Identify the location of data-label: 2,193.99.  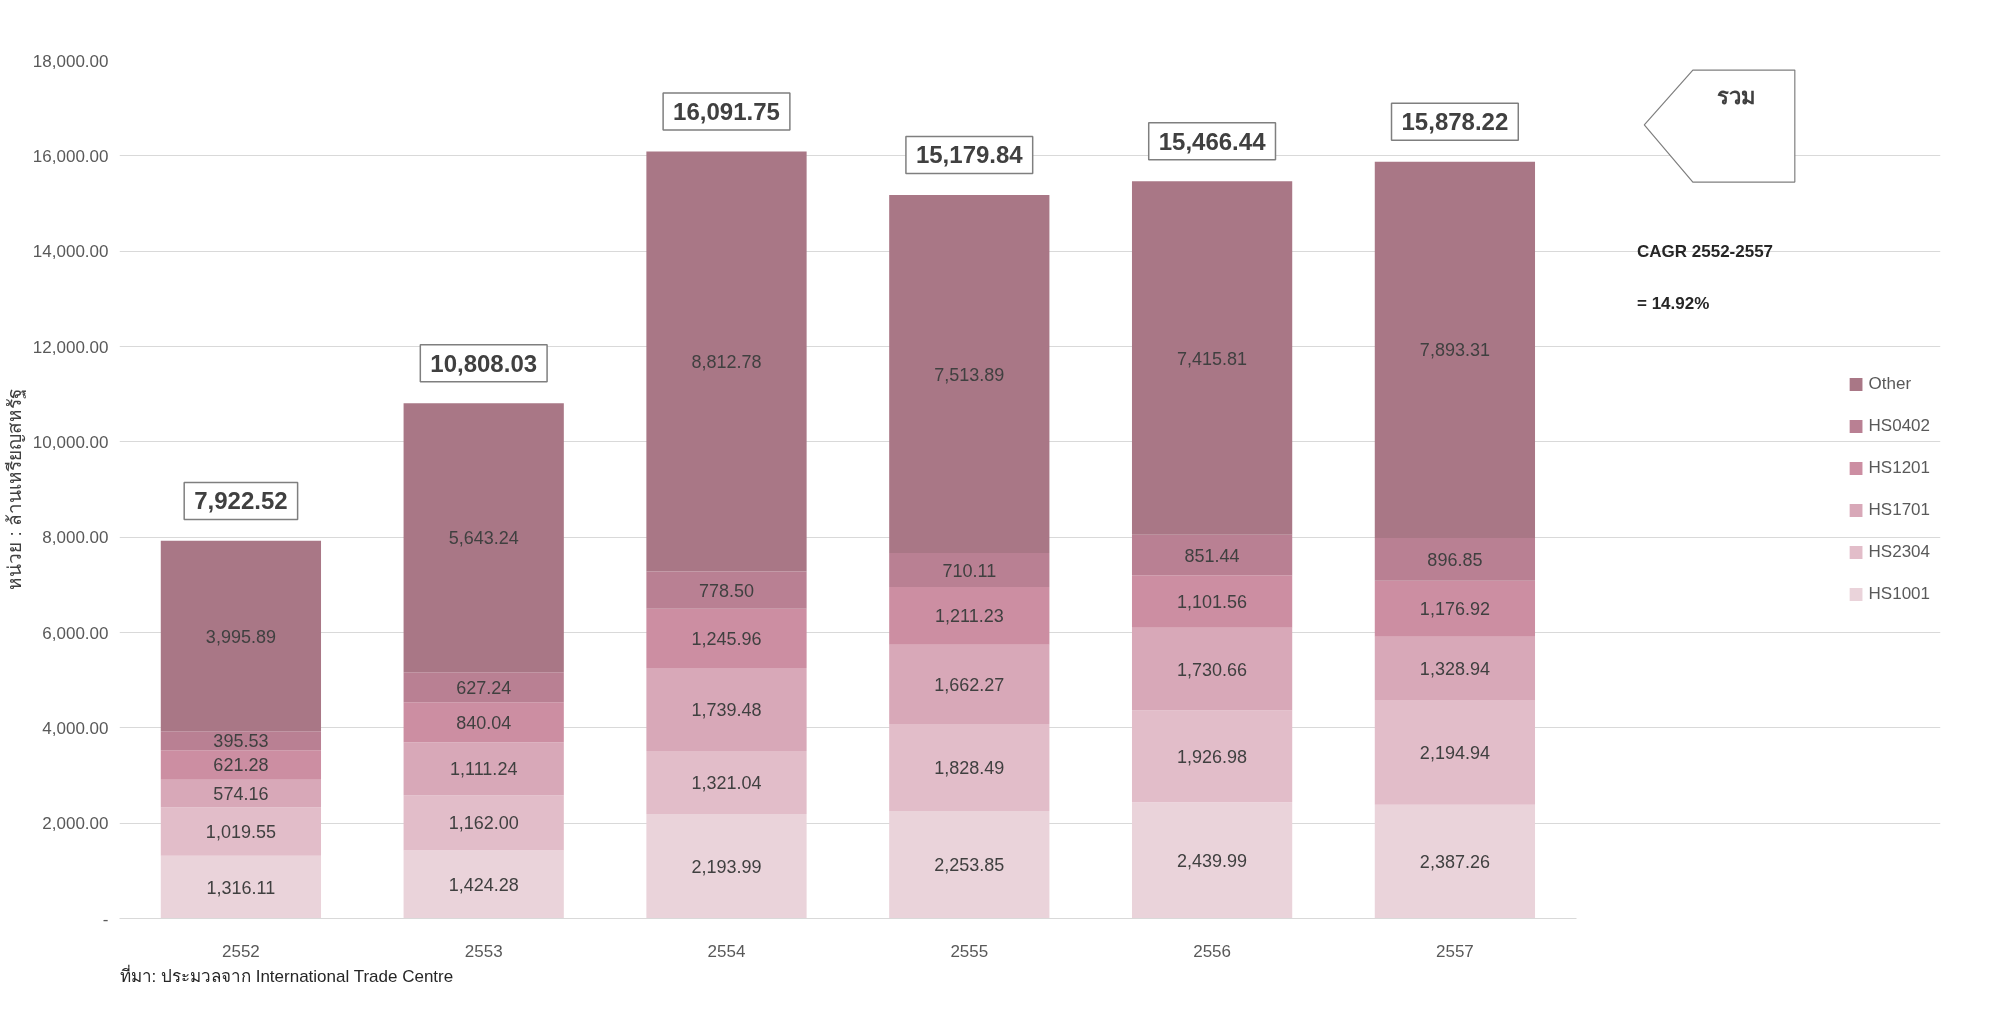
(726, 866).